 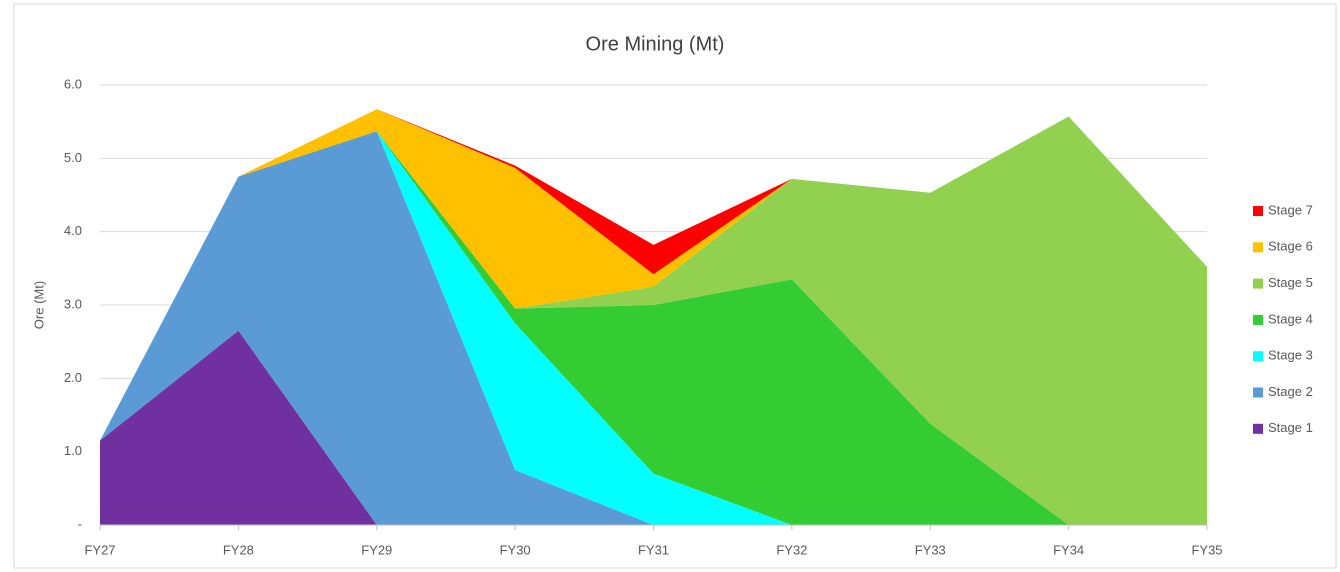 I want to click on x-tick-label: FY27, so click(x=99, y=549).